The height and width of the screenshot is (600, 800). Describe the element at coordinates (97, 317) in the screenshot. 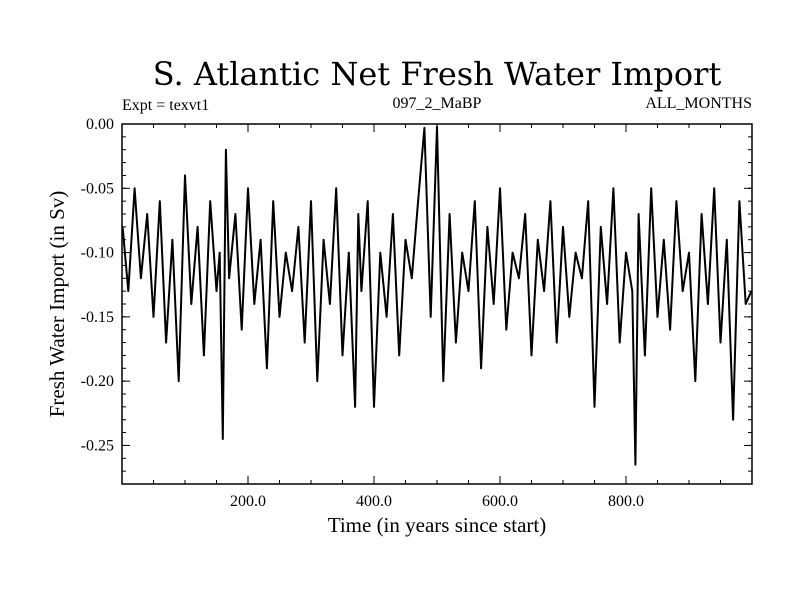

I see `y-tick-label: -0.15` at that location.